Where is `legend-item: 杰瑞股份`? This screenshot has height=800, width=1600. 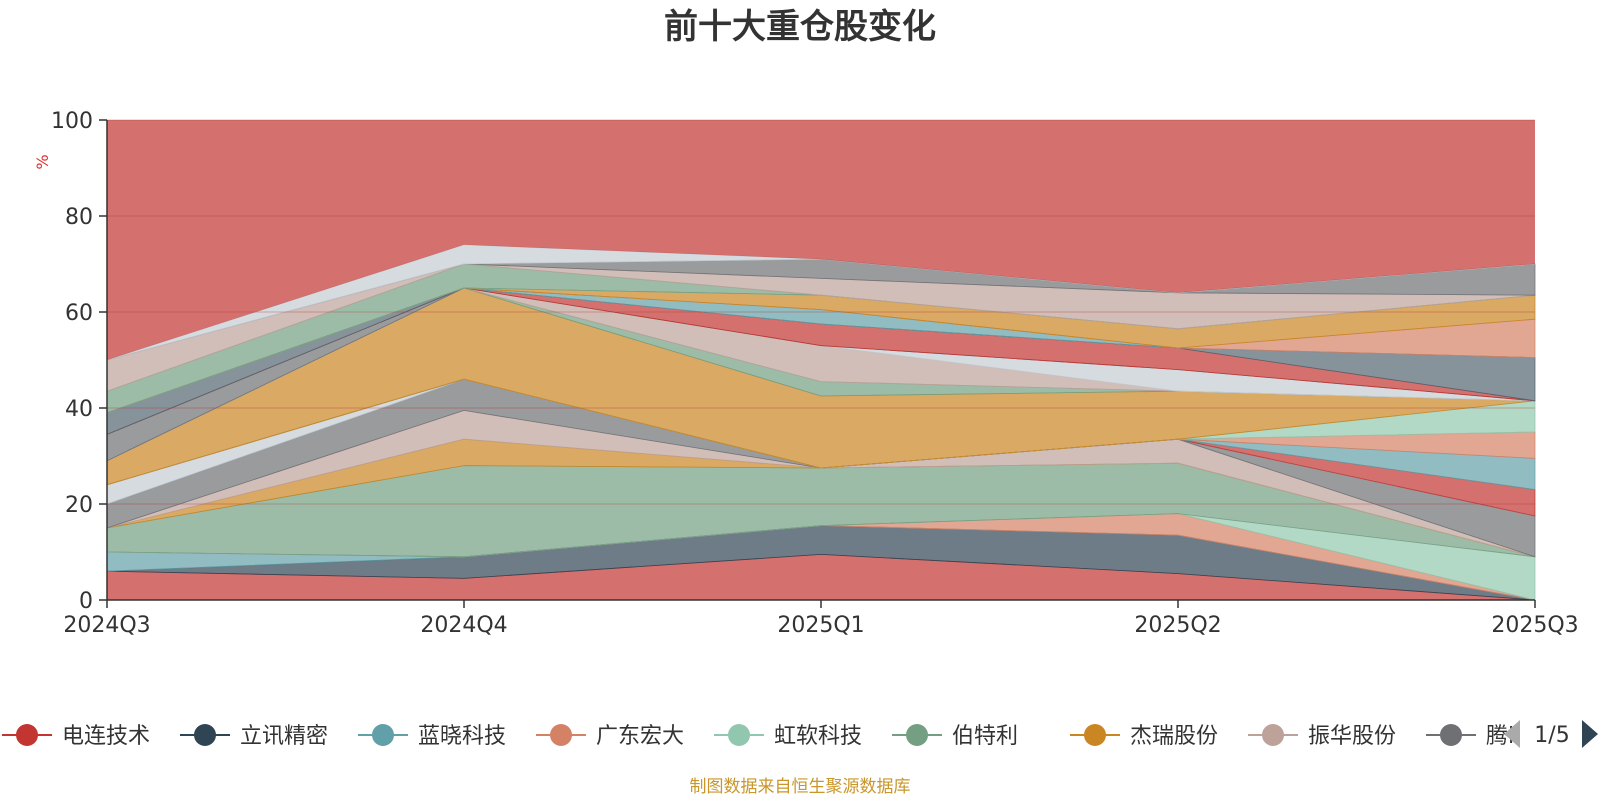
legend-item: 杰瑞股份 is located at coordinates (1144, 736).